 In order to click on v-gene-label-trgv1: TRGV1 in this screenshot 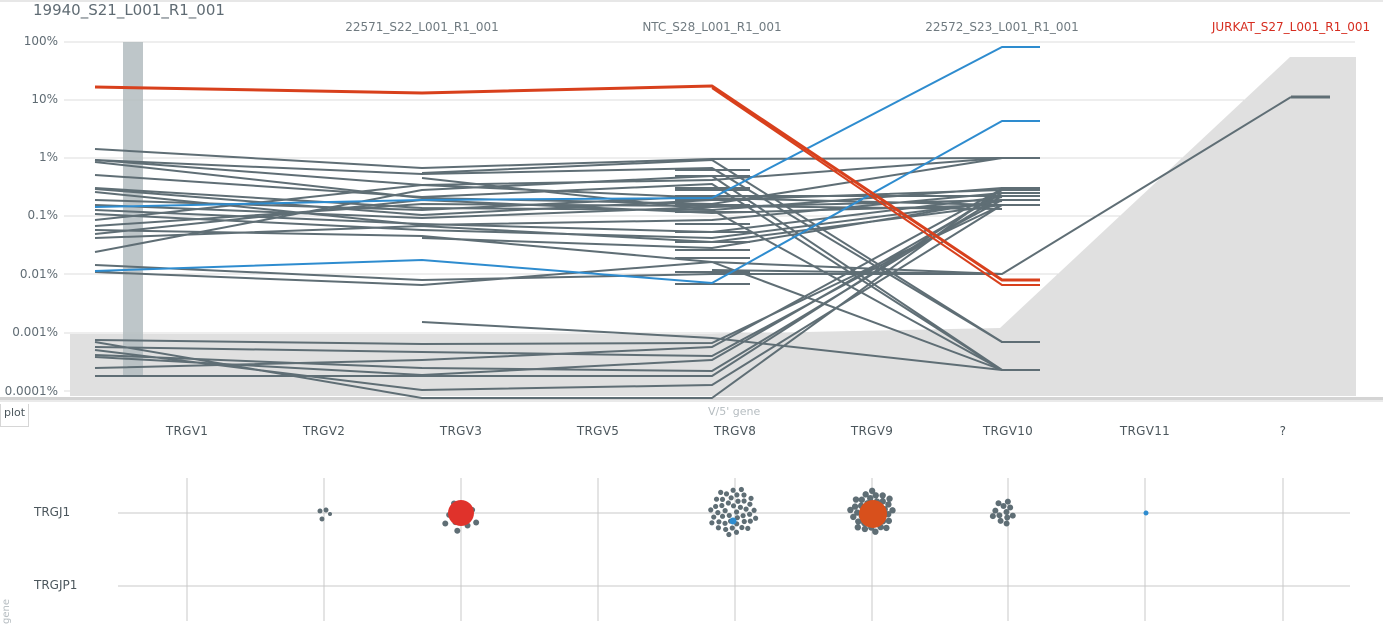, I will do `click(187, 431)`.